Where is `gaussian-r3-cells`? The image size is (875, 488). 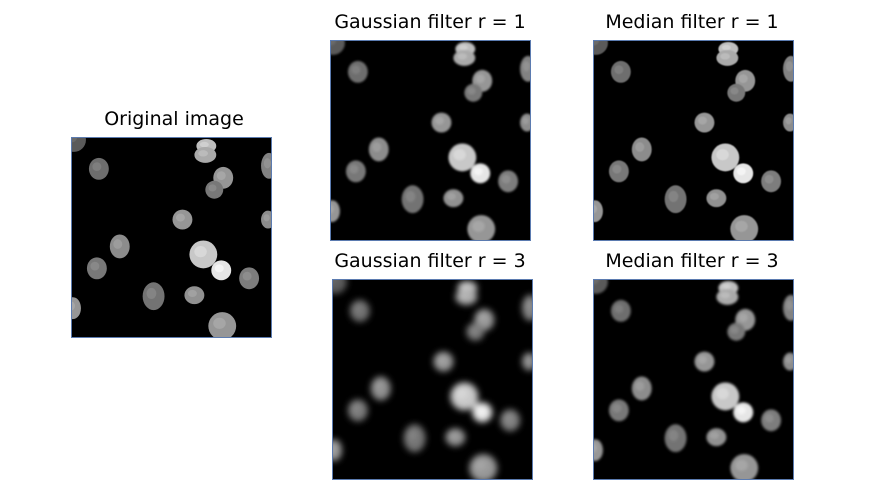
gaussian-r3-cells is located at coordinates (432, 379).